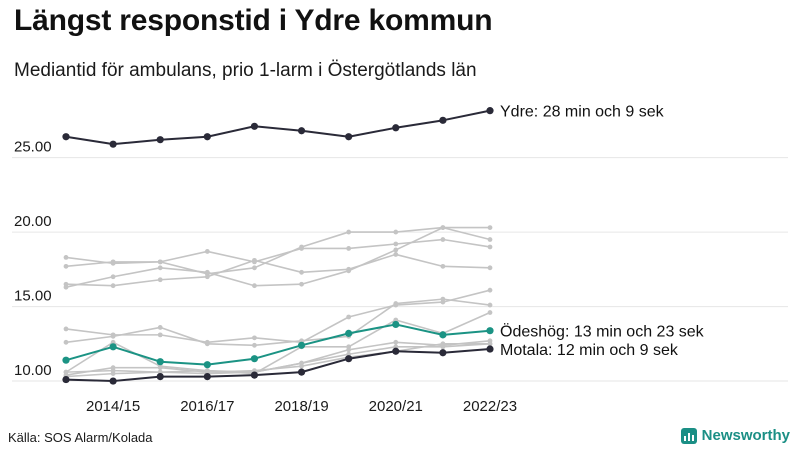  What do you see at coordinates (490, 406) in the screenshot?
I see `x-tick-label: 2022/23` at bounding box center [490, 406].